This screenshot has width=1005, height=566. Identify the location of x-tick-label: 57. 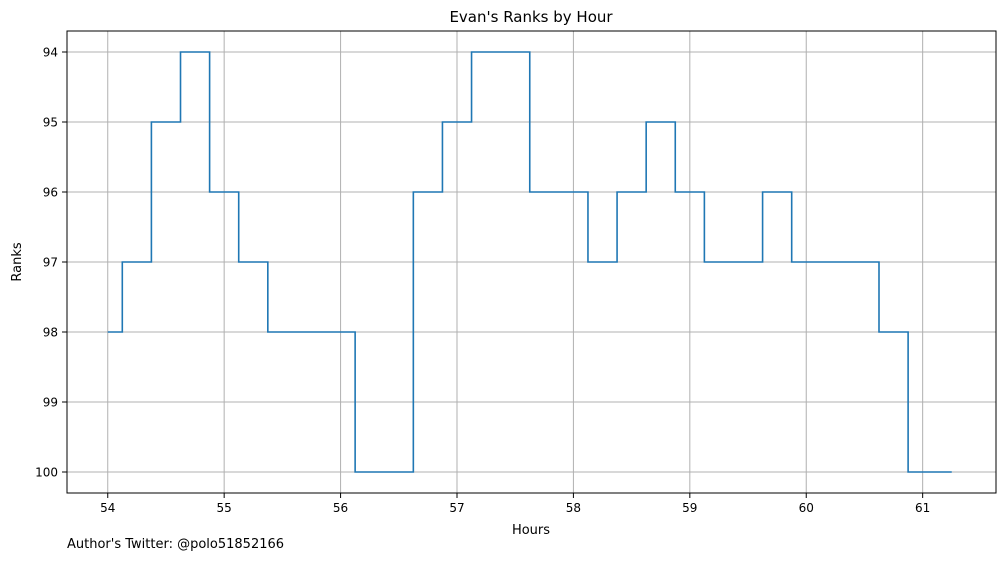
(456, 508).